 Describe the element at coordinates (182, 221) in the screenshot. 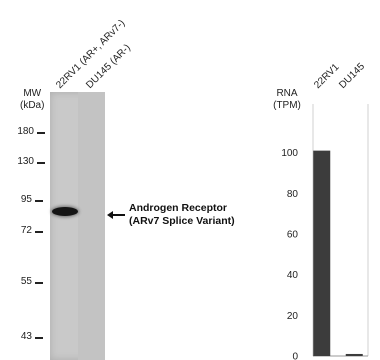

I see `band-label-line2: (ARv7 Splice Variant)` at that location.